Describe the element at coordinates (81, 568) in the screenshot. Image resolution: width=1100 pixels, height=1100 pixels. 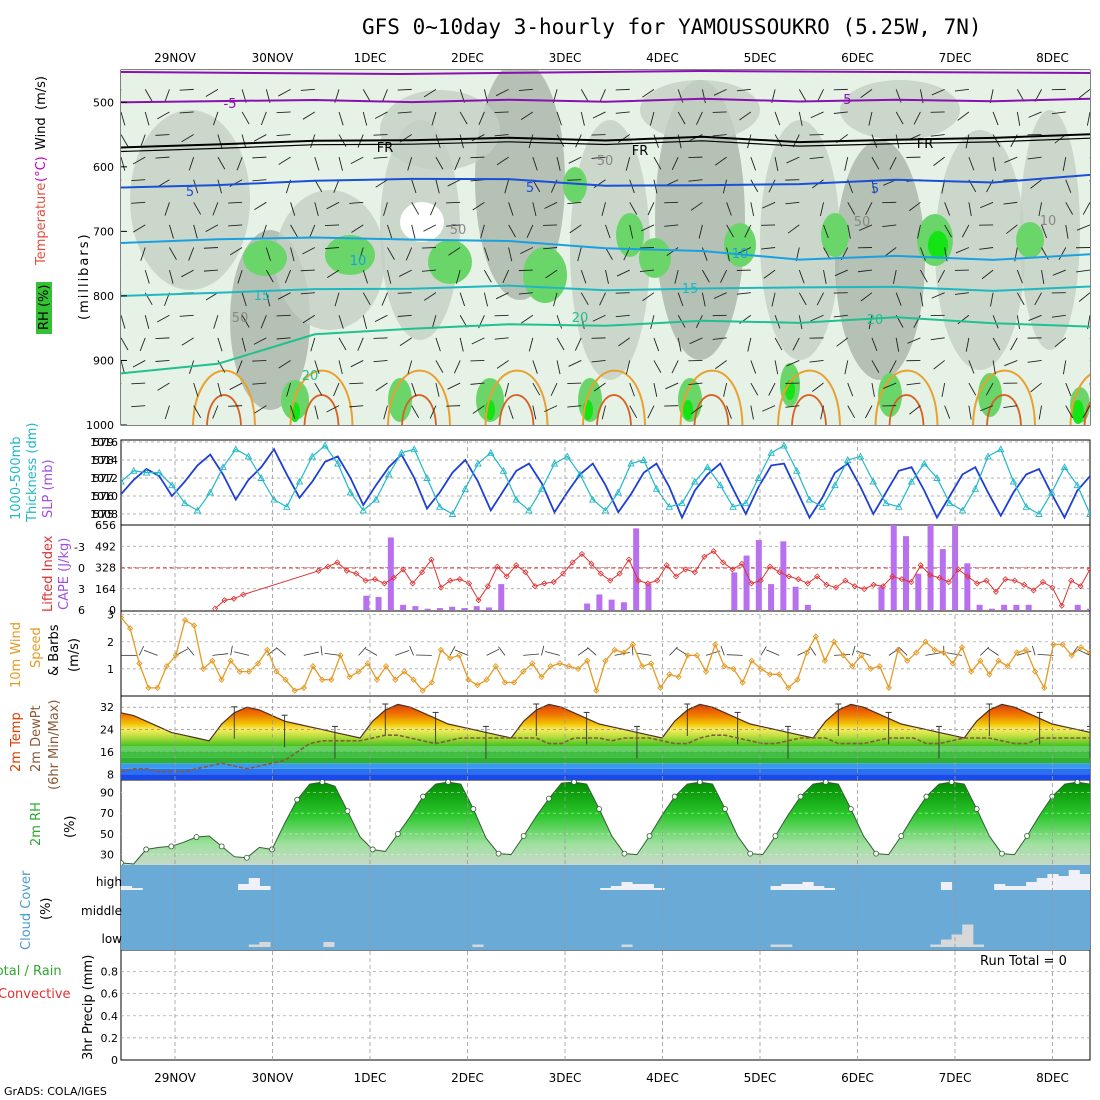
I see `li-tick-label: 0` at that location.